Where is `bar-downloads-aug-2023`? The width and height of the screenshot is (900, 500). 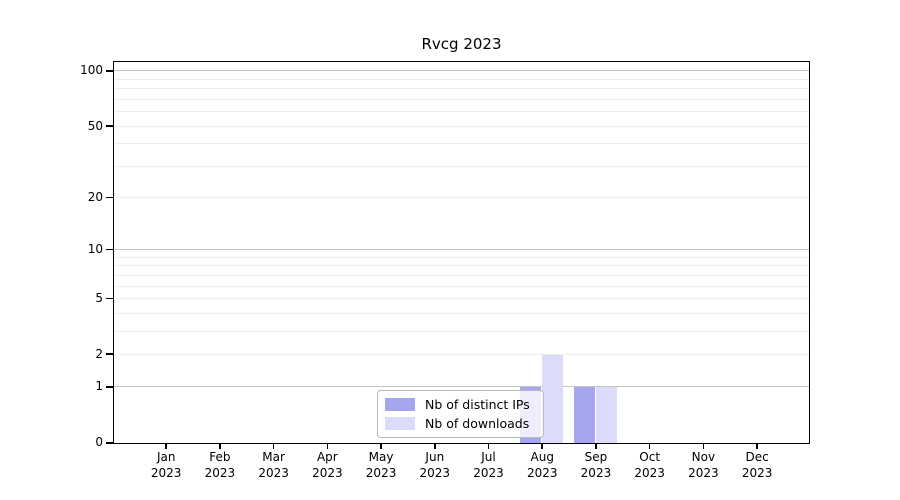
bar-downloads-aug-2023 is located at coordinates (553, 398).